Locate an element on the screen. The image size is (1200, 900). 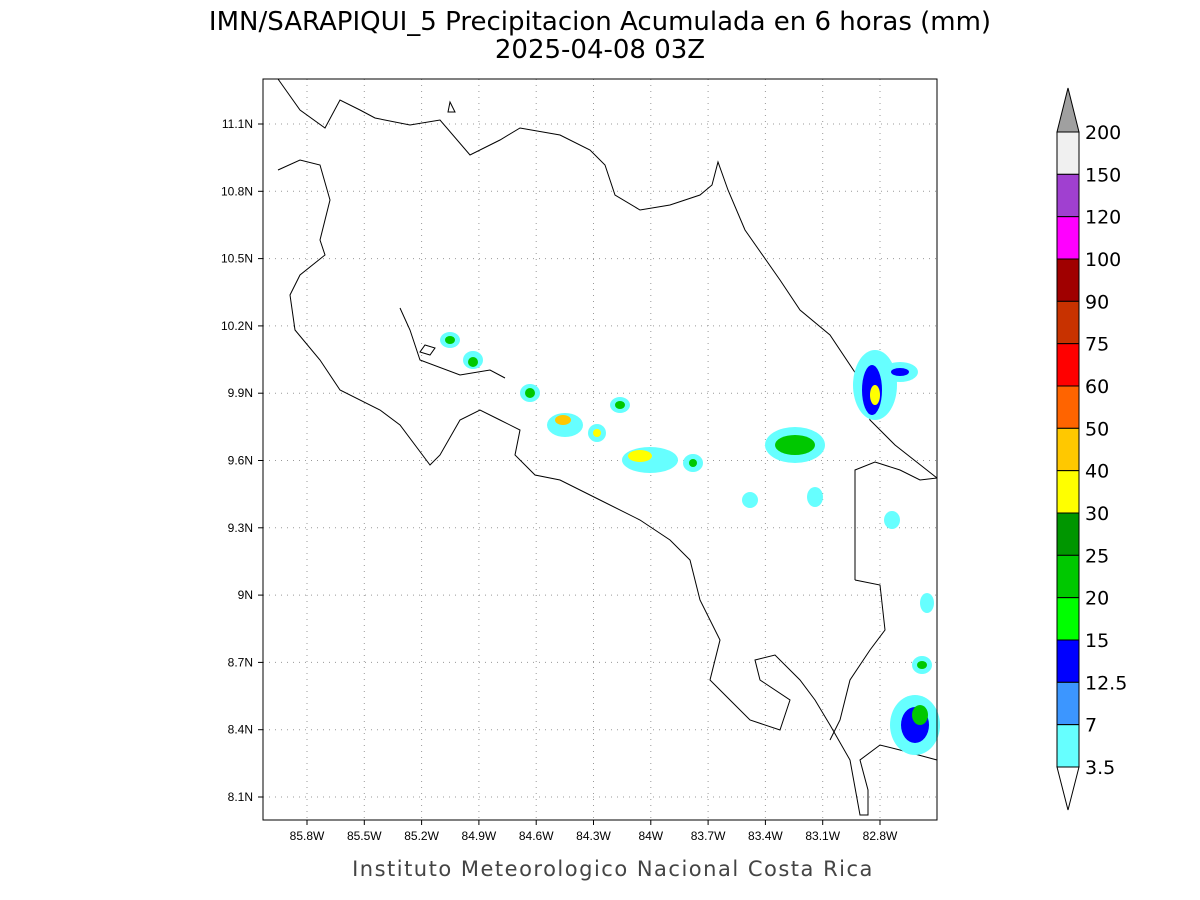
lon-label: 85.8W is located at coordinates (307, 836).